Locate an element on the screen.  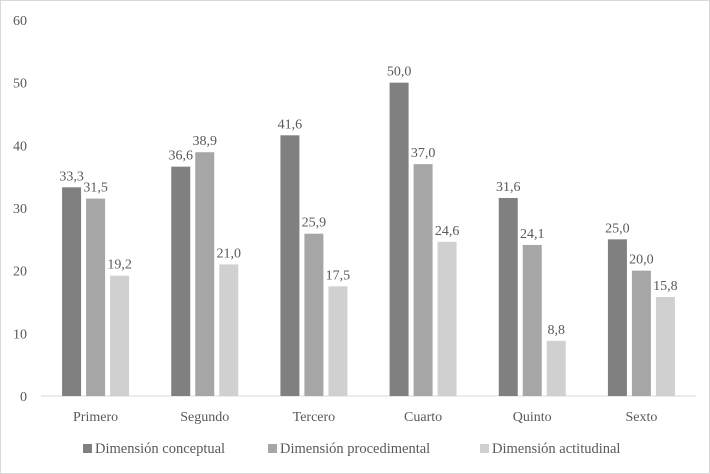
x-tick-label: Primero is located at coordinates (95, 417).